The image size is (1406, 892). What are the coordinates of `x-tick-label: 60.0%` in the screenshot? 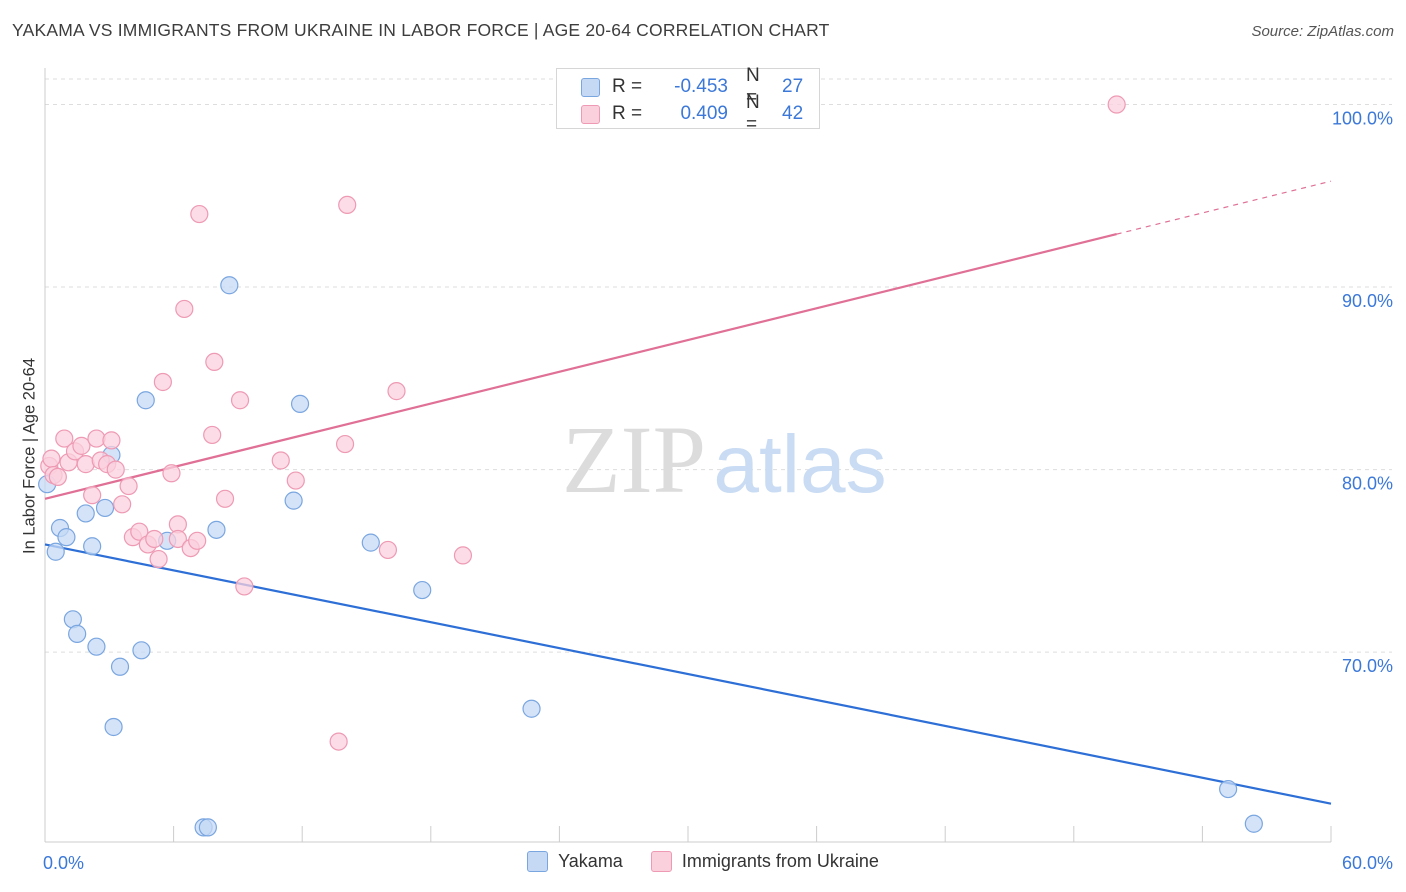 It's located at (1367, 863).